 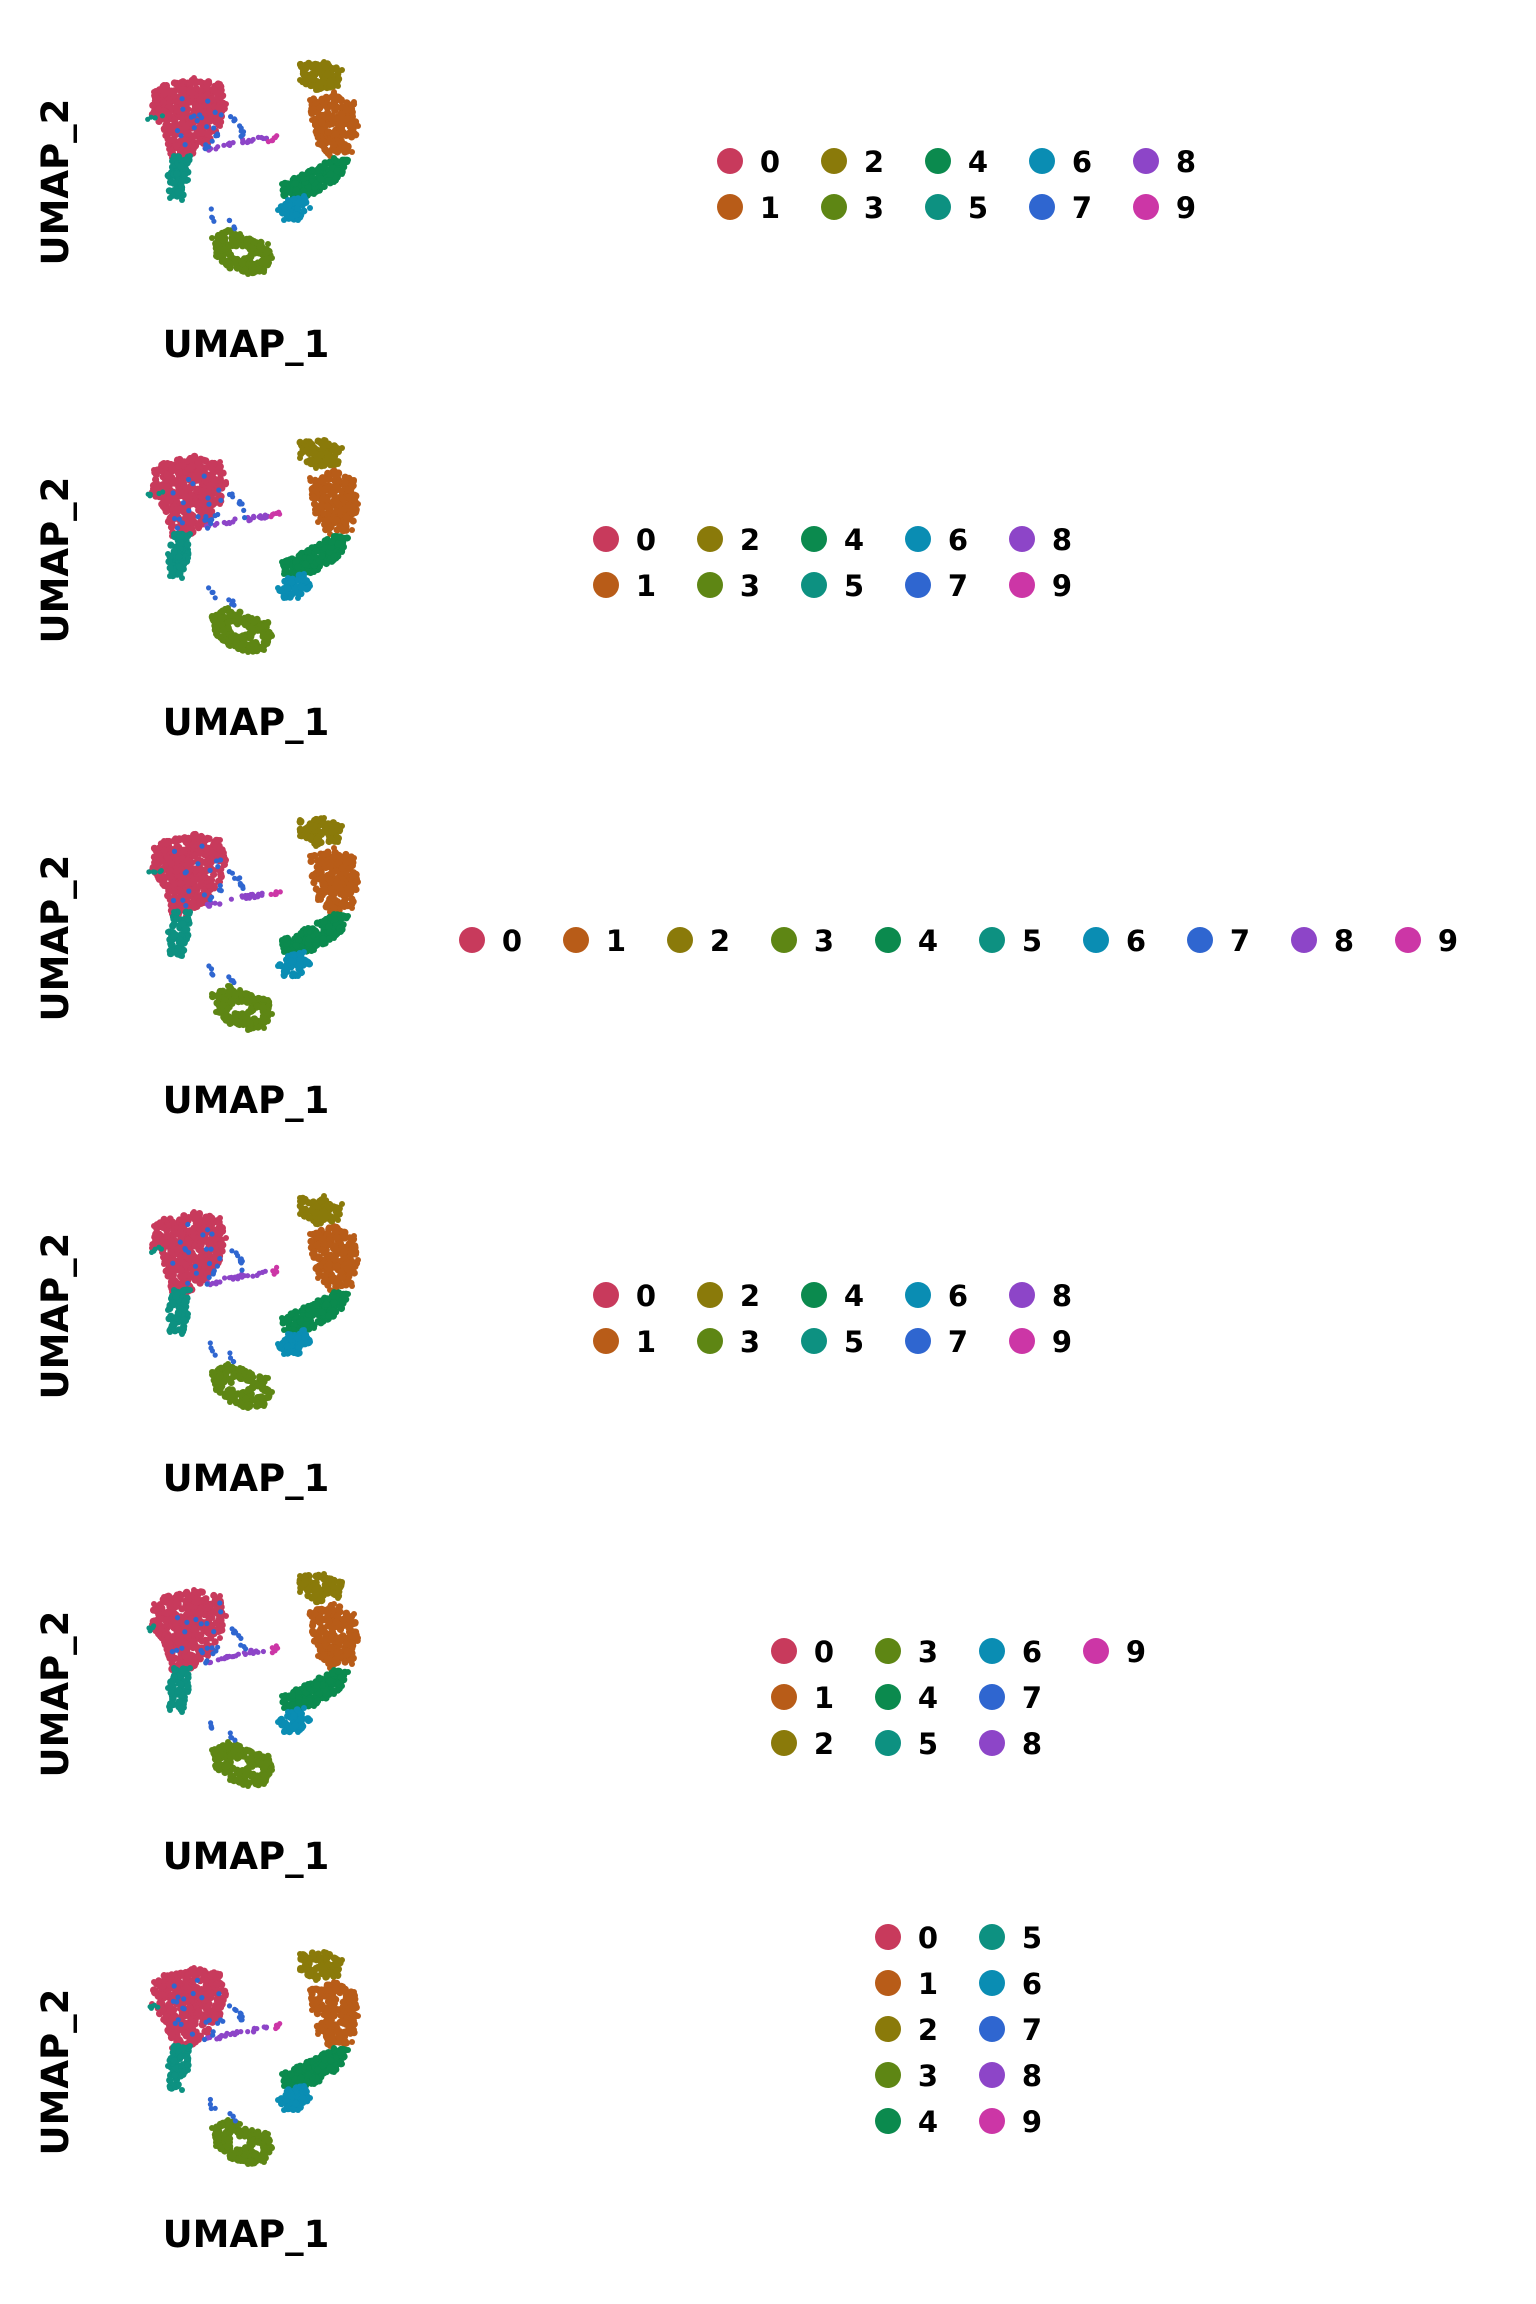 I want to click on legend-label: 2, so click(x=750, y=540).